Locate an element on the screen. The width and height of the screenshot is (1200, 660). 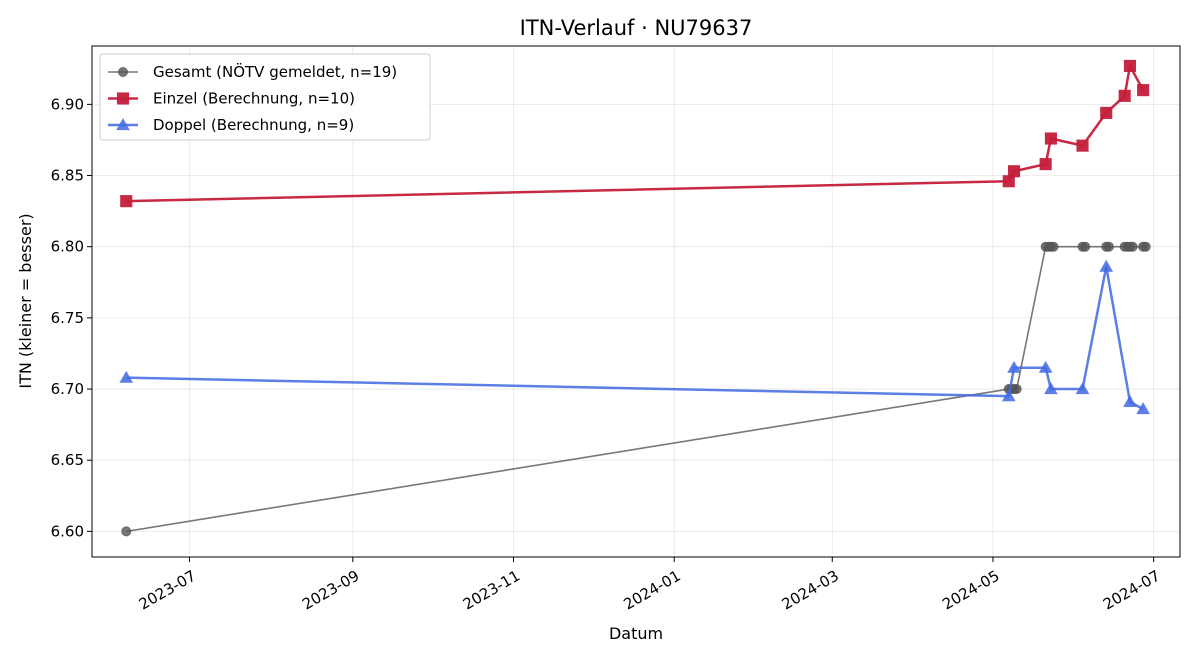
x-axis-label: Datum is located at coordinates (636, 633).